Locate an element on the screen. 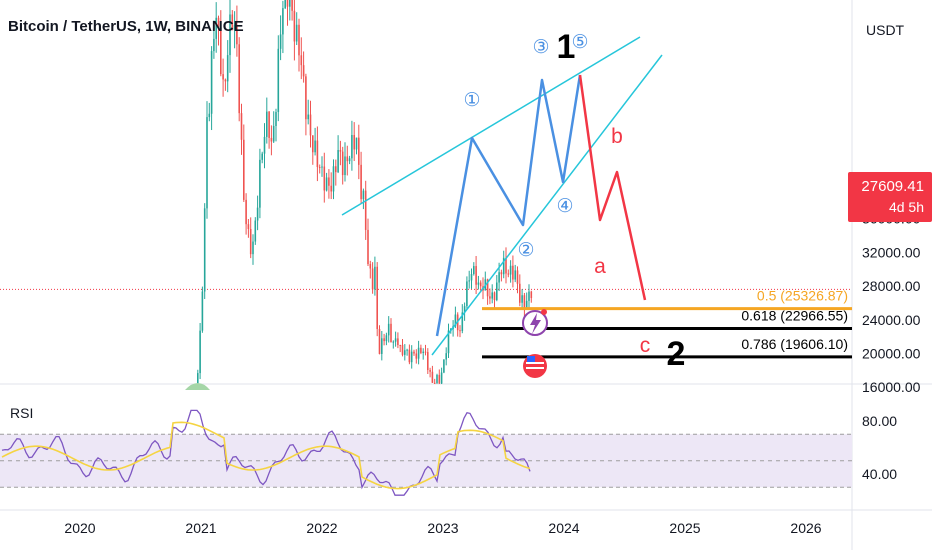 The height and width of the screenshot is (555, 932). price-badge-value: 27609.41 is located at coordinates (892, 186).